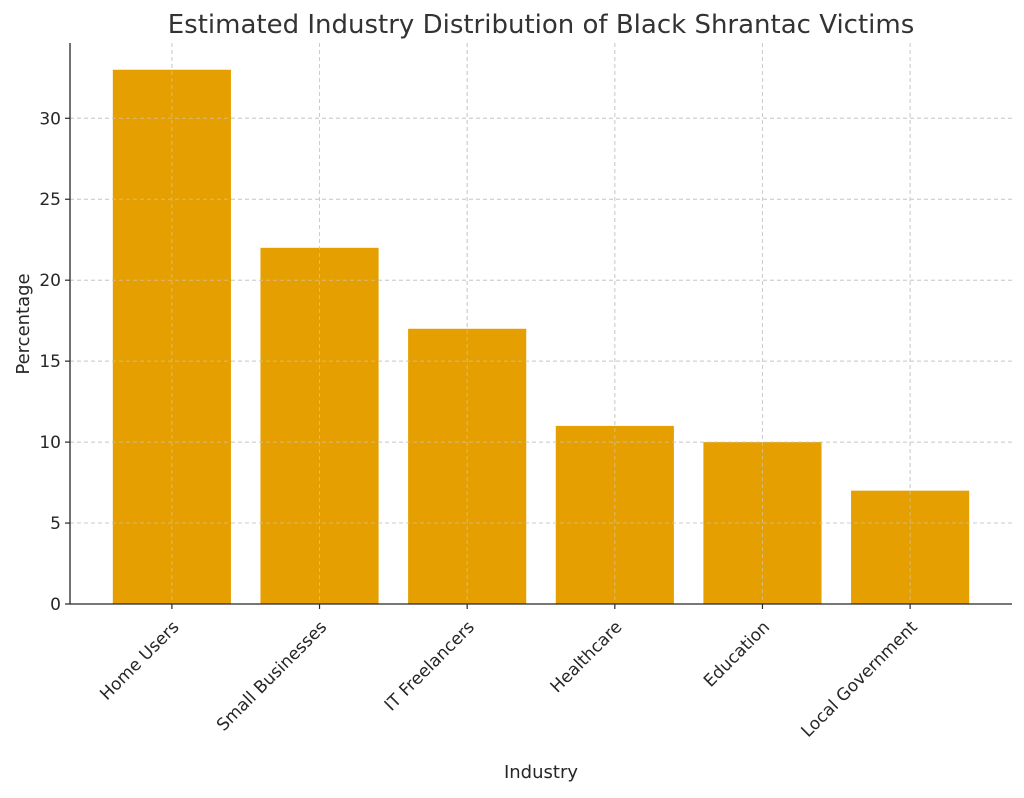 This screenshot has width=1024, height=798. I want to click on x-tick-label: Education, so click(737, 654).